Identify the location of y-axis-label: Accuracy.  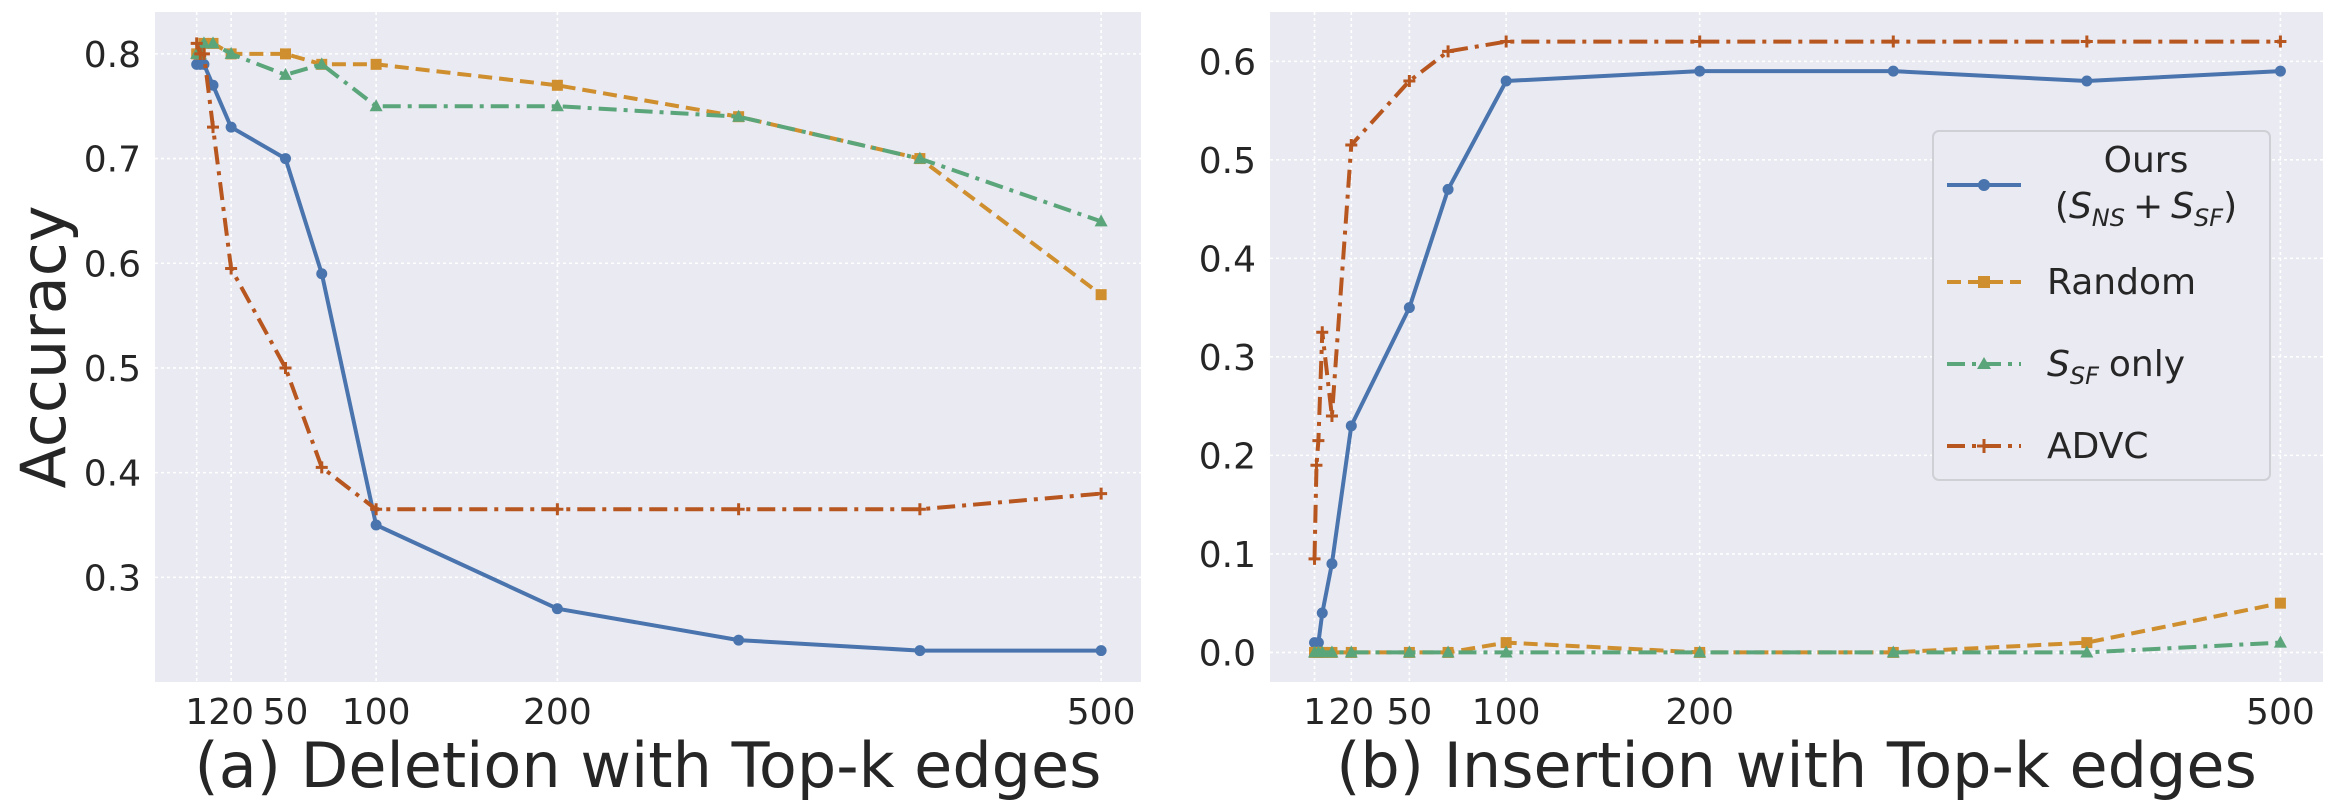
(43, 346).